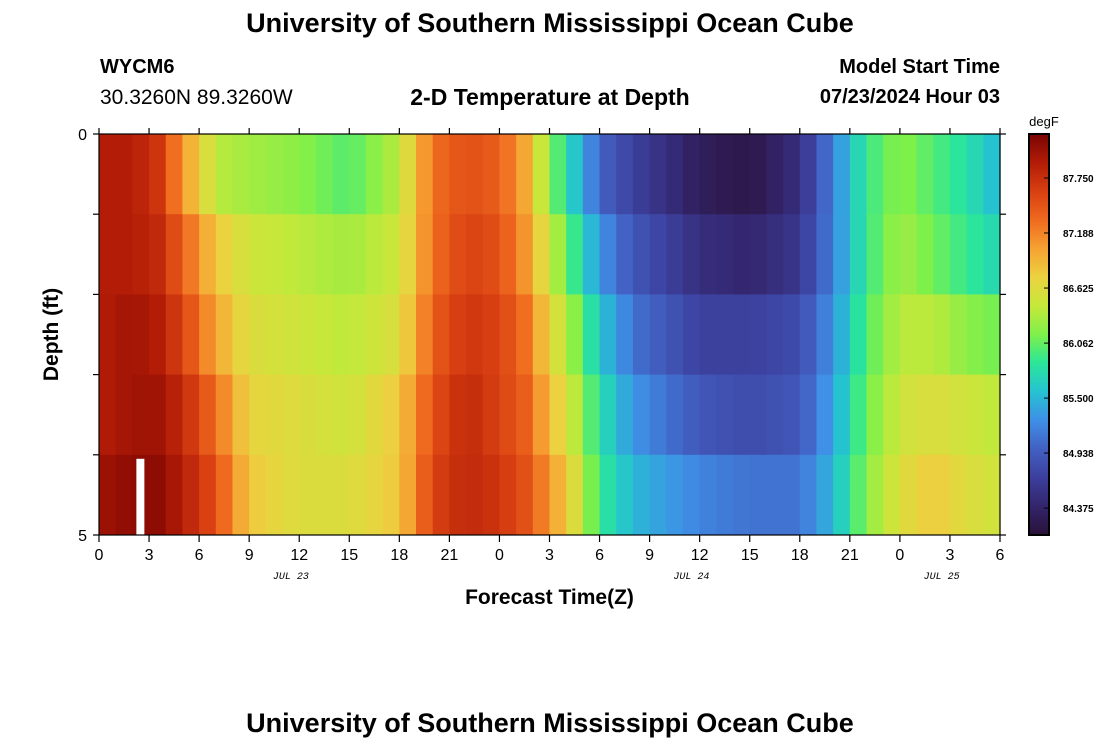  What do you see at coordinates (1078, 454) in the screenshot?
I see `colorbar-tick-label: 84.938` at bounding box center [1078, 454].